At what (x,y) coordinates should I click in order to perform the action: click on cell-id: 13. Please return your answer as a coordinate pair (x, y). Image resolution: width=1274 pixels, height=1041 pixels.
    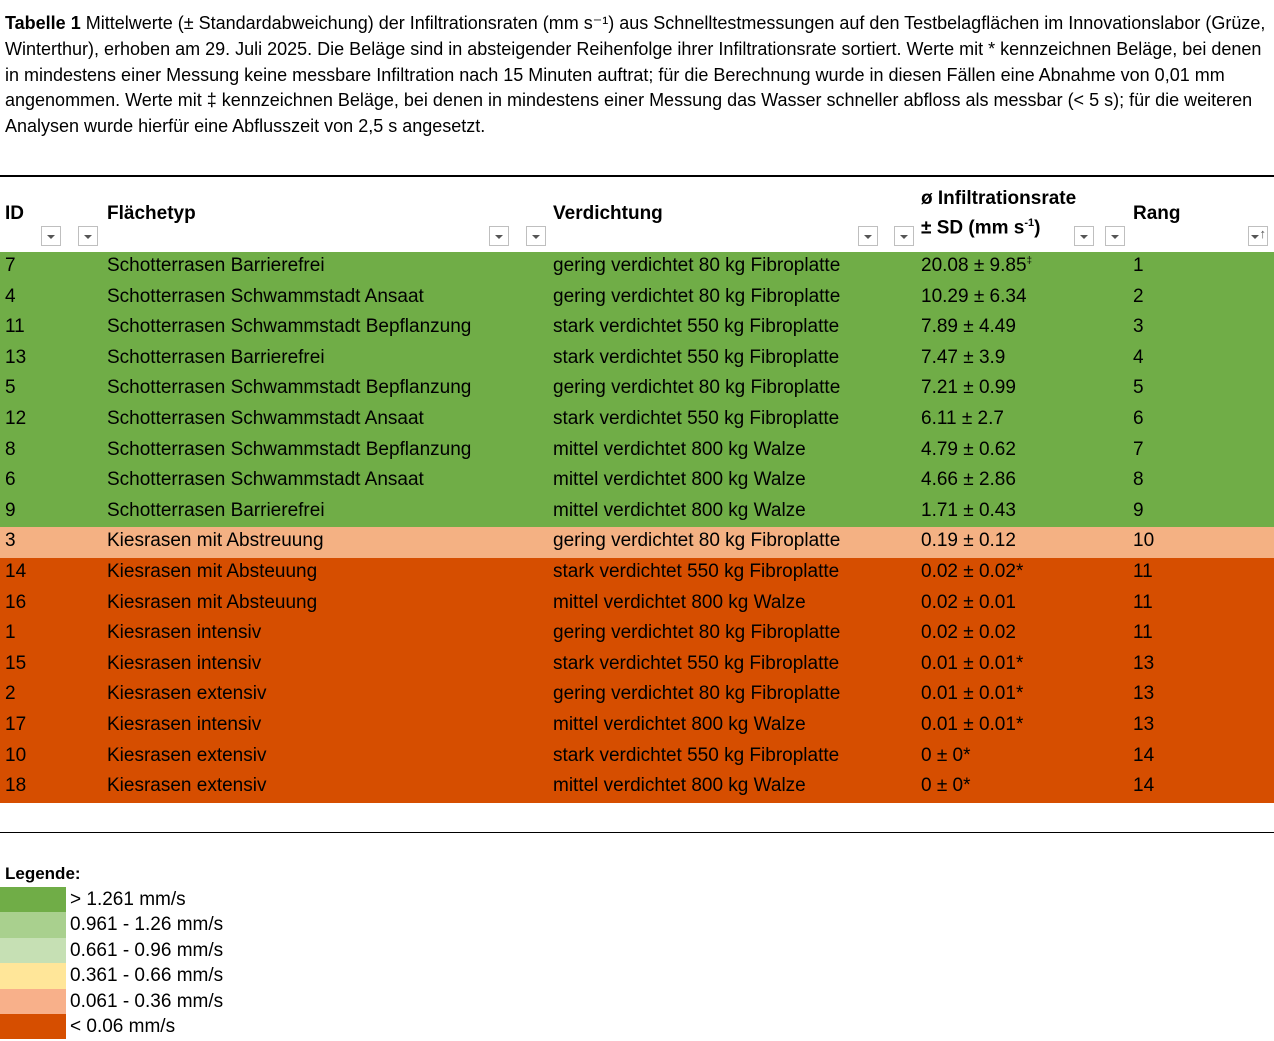
    Looking at the image, I should click on (16, 357).